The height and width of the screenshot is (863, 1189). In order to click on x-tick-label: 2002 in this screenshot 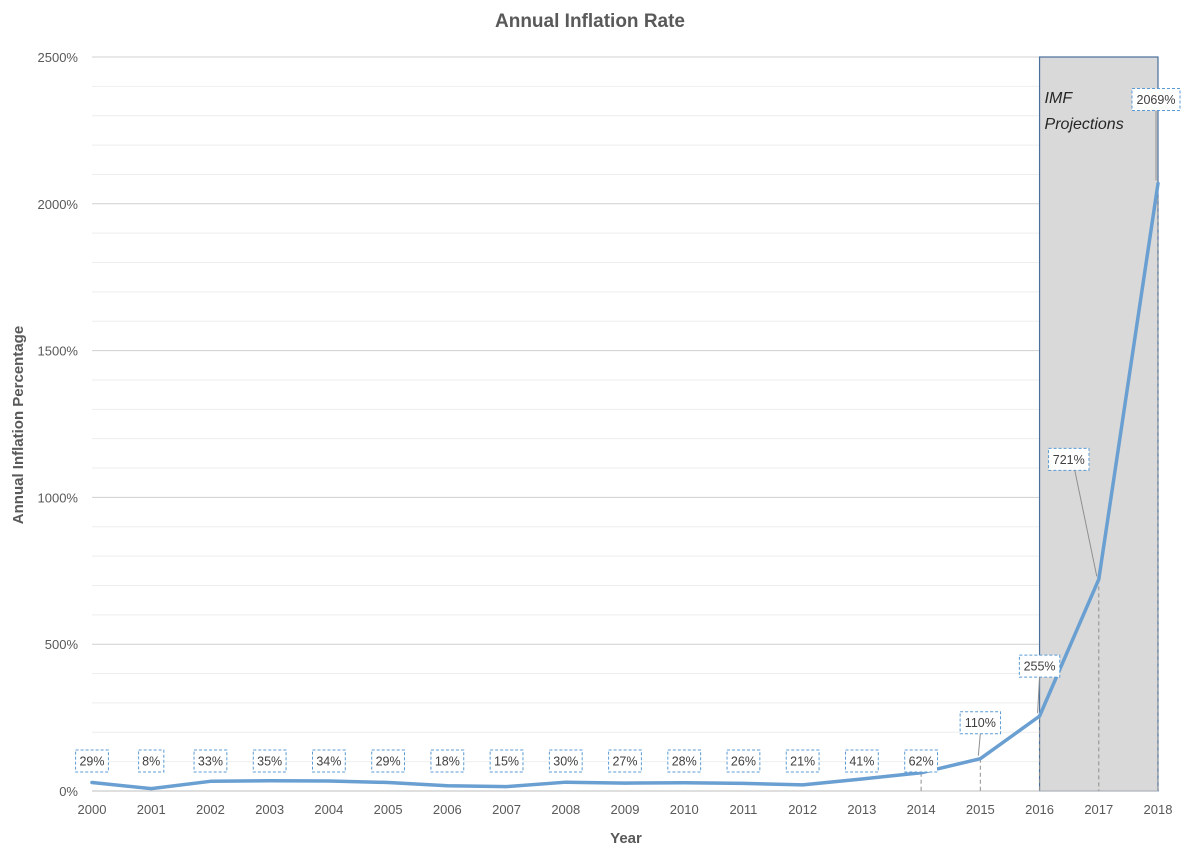, I will do `click(210, 809)`.